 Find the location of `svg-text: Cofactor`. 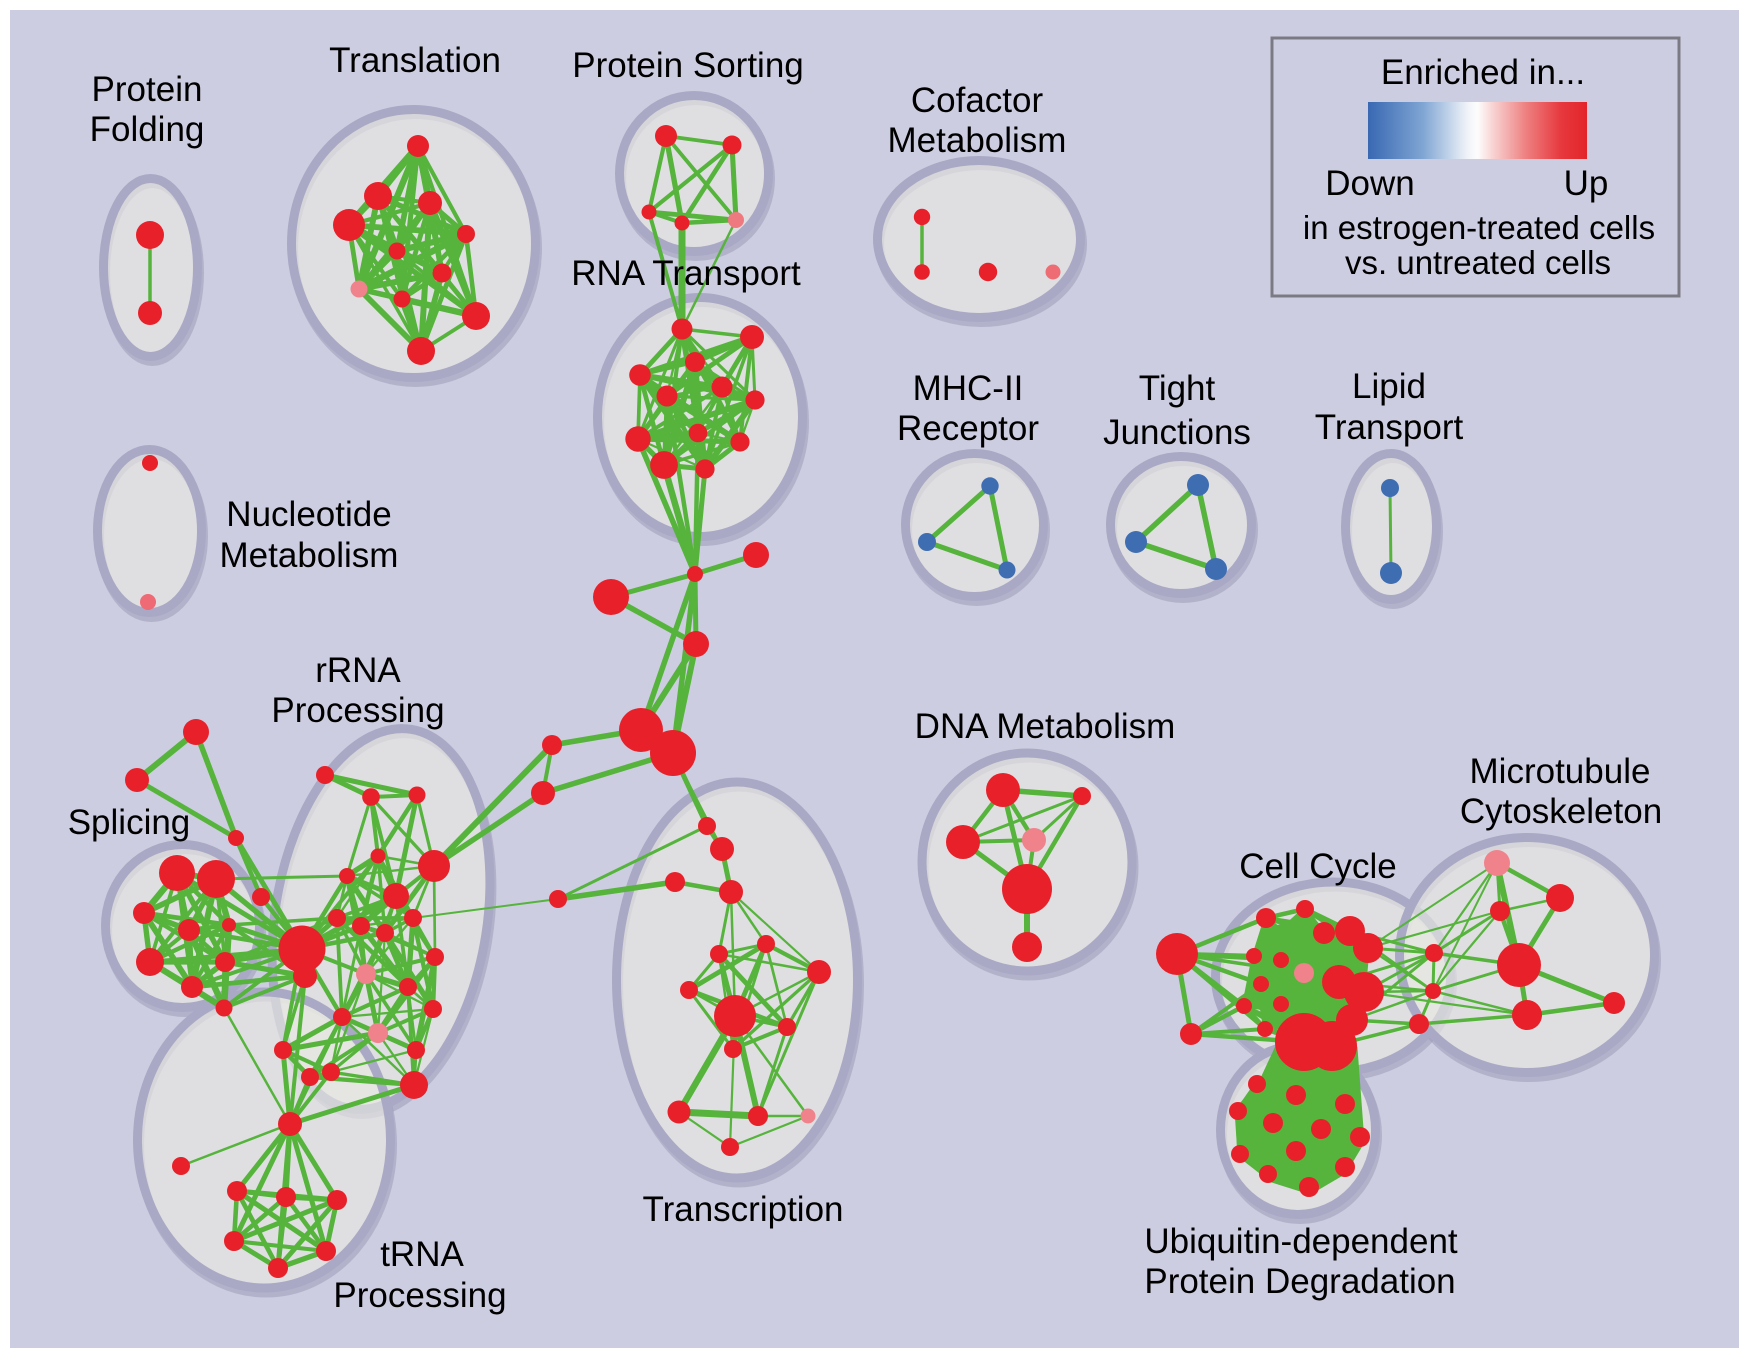

svg-text: Cofactor is located at coordinates (977, 100).